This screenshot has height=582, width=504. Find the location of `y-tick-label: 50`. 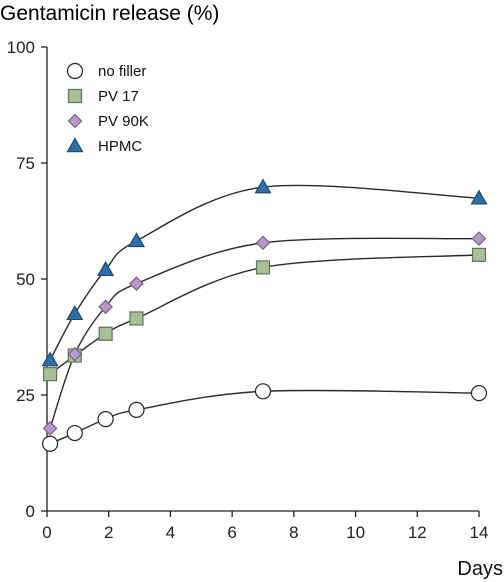

y-tick-label: 50 is located at coordinates (25, 279).